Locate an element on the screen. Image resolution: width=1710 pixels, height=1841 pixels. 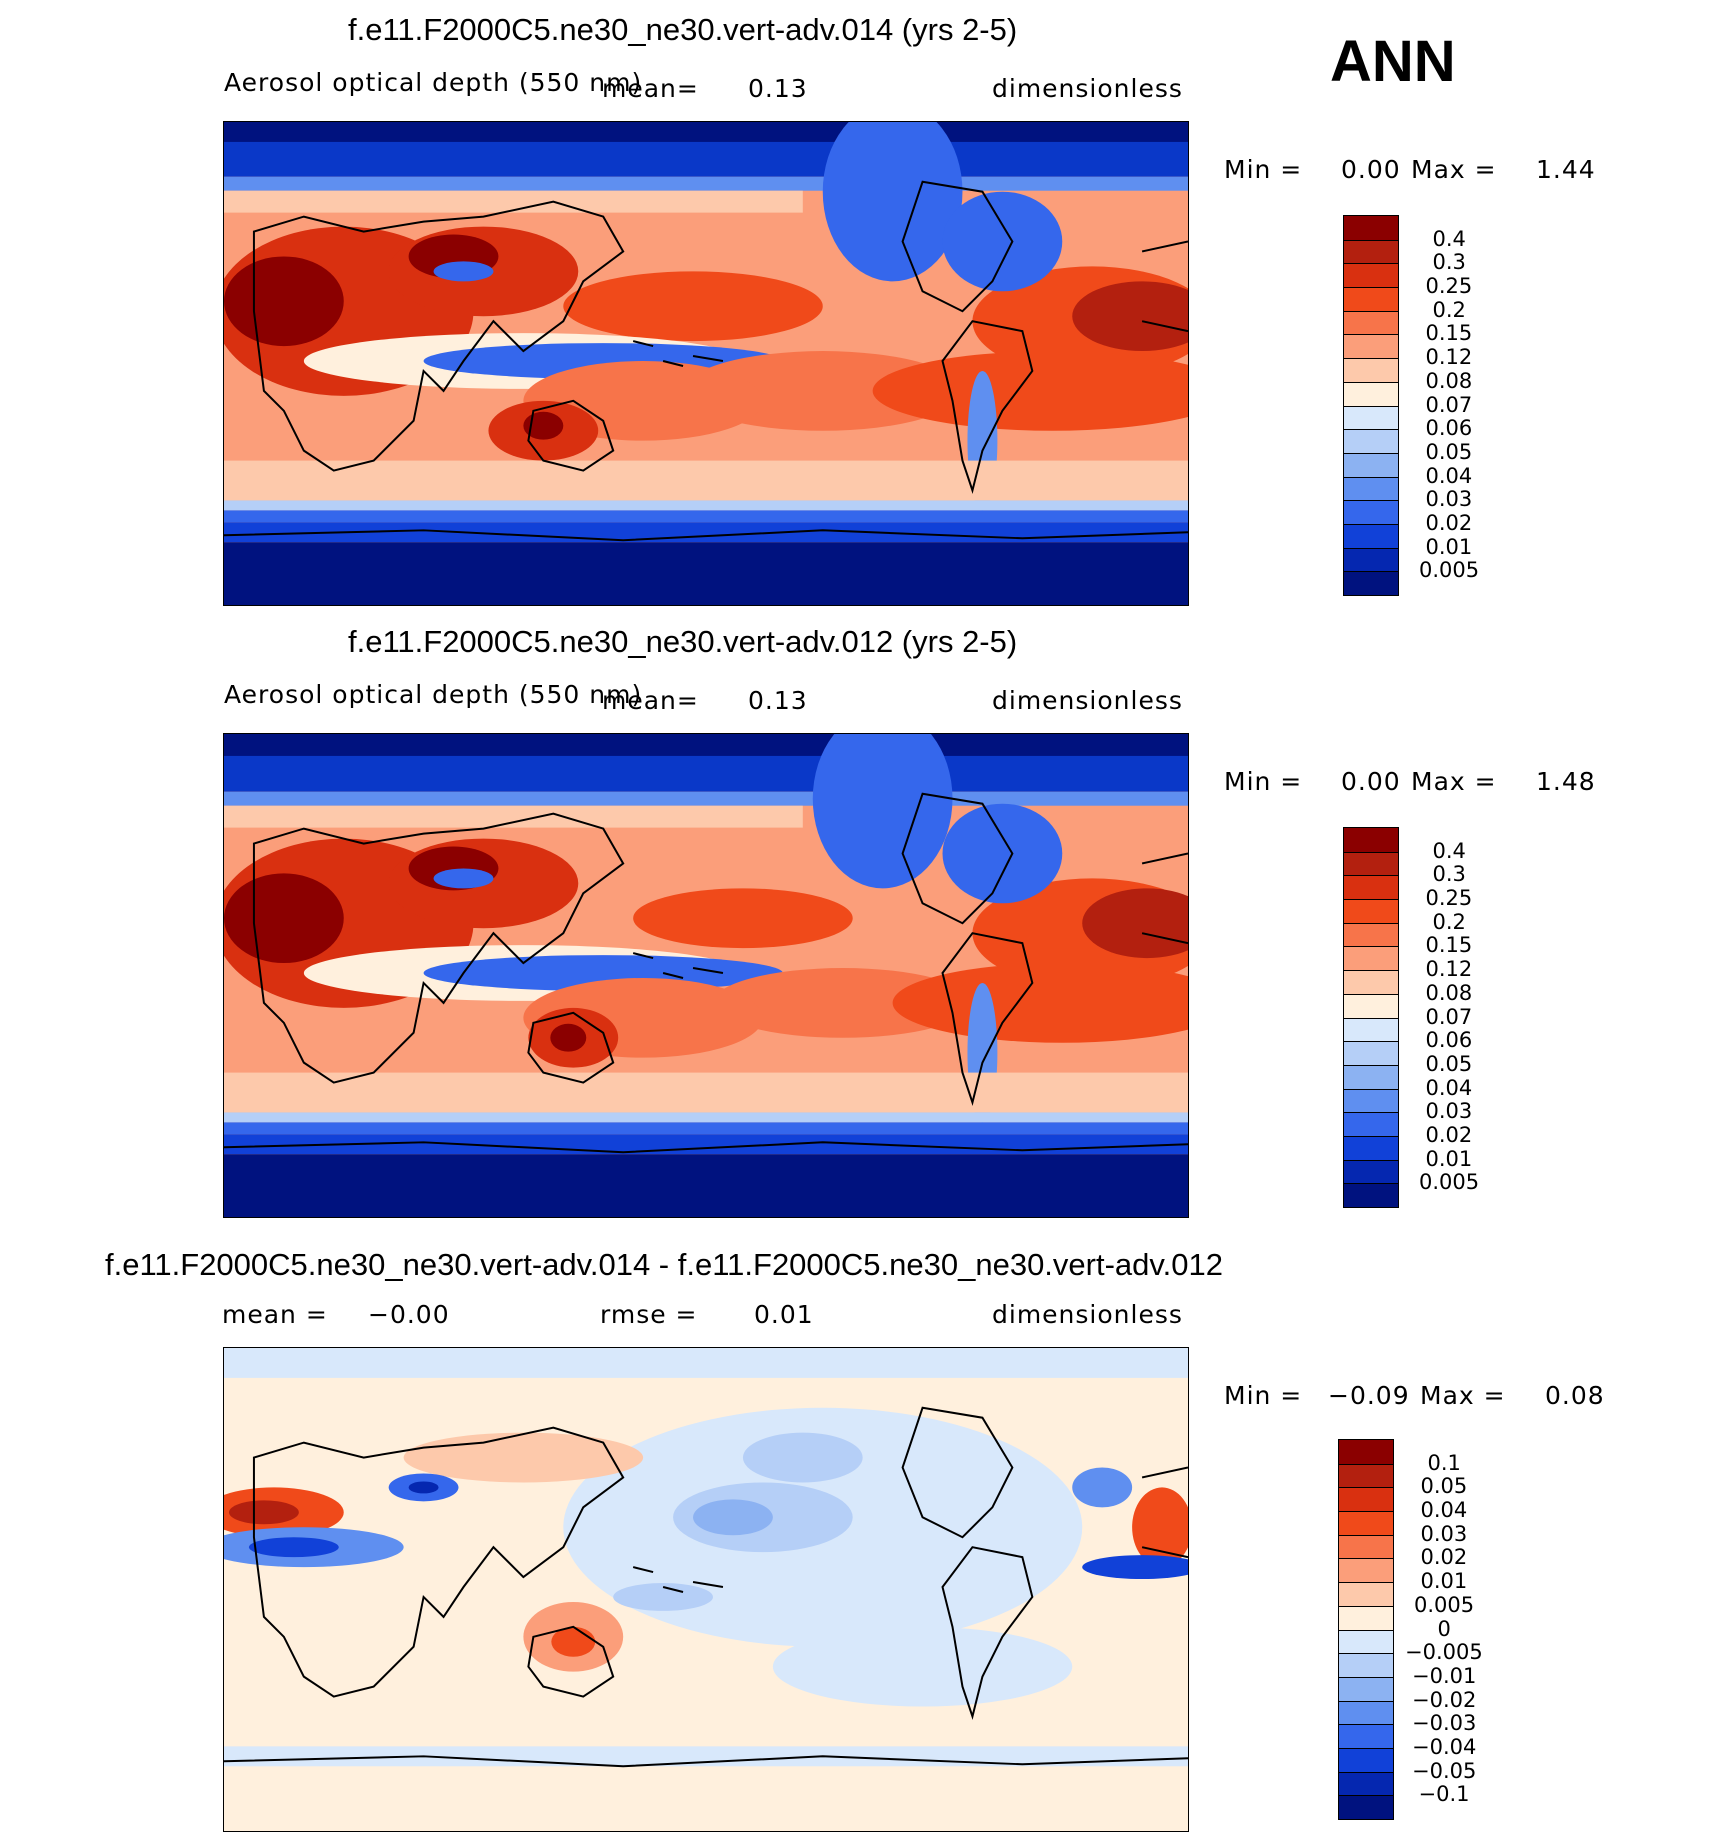
panel-1-max-label: Max = is located at coordinates (1454, 169).